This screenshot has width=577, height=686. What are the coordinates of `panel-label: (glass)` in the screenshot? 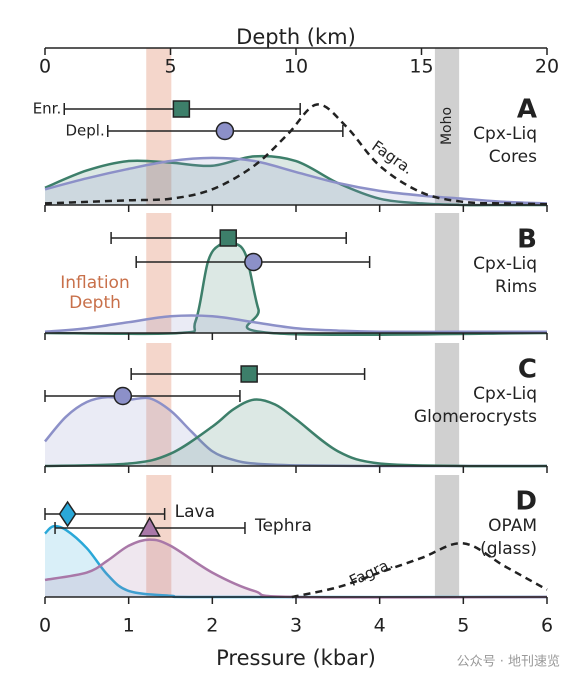 It's located at (508, 549).